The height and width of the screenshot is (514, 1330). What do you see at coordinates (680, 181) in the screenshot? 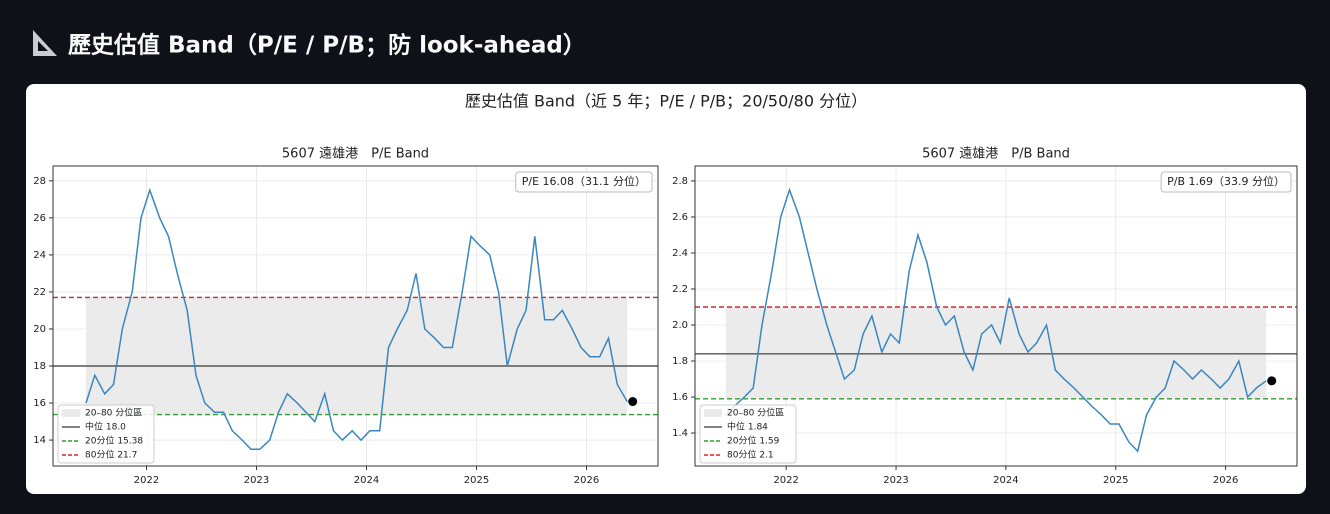
I see `y-tick-label: 2.8` at bounding box center [680, 181].